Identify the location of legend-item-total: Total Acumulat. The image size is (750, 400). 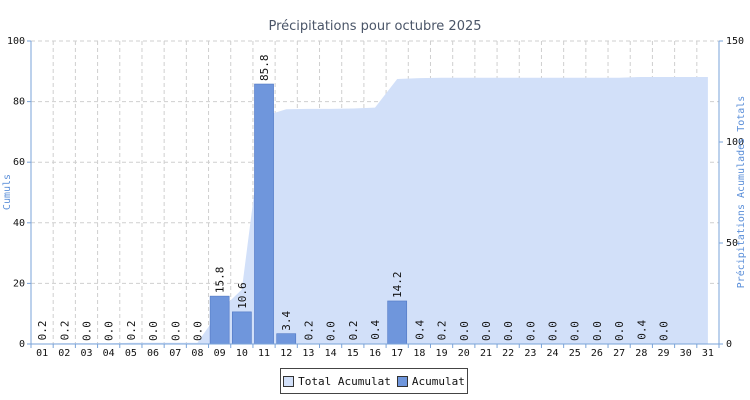
(337, 381).